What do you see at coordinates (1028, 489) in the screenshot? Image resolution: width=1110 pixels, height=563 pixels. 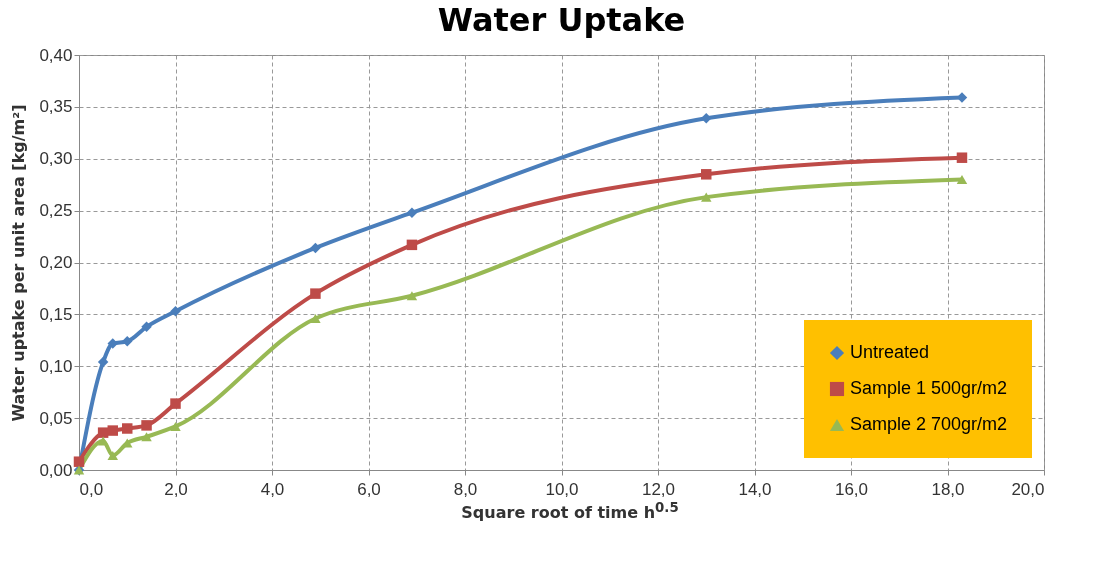 I see `x-tick-label: 20,0` at bounding box center [1028, 489].